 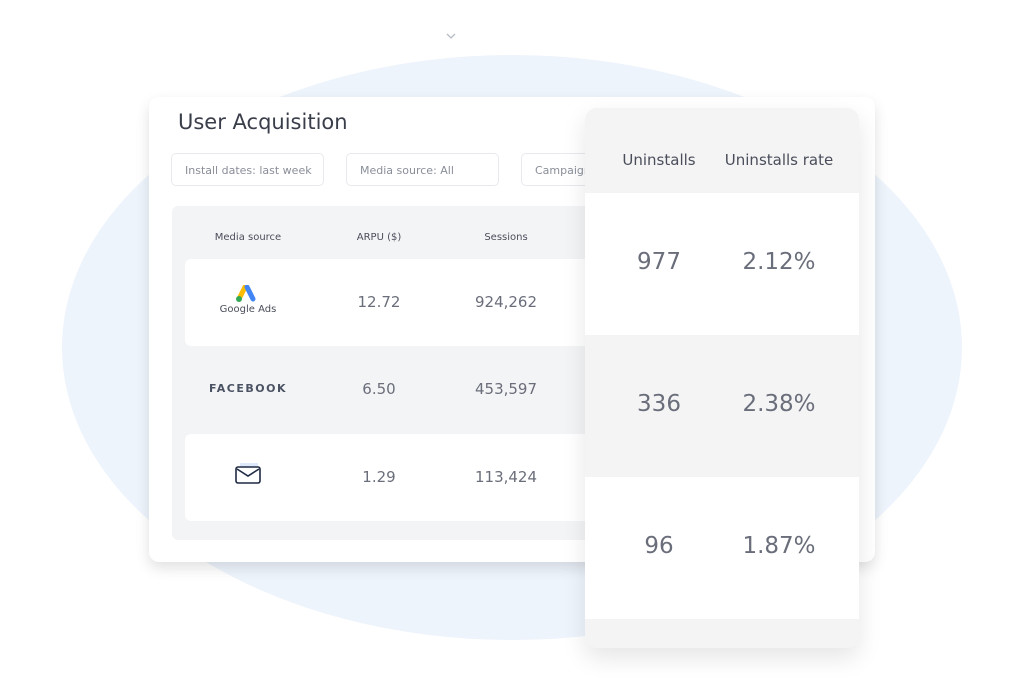 I want to click on sessions: 453,597, so click(x=506, y=389).